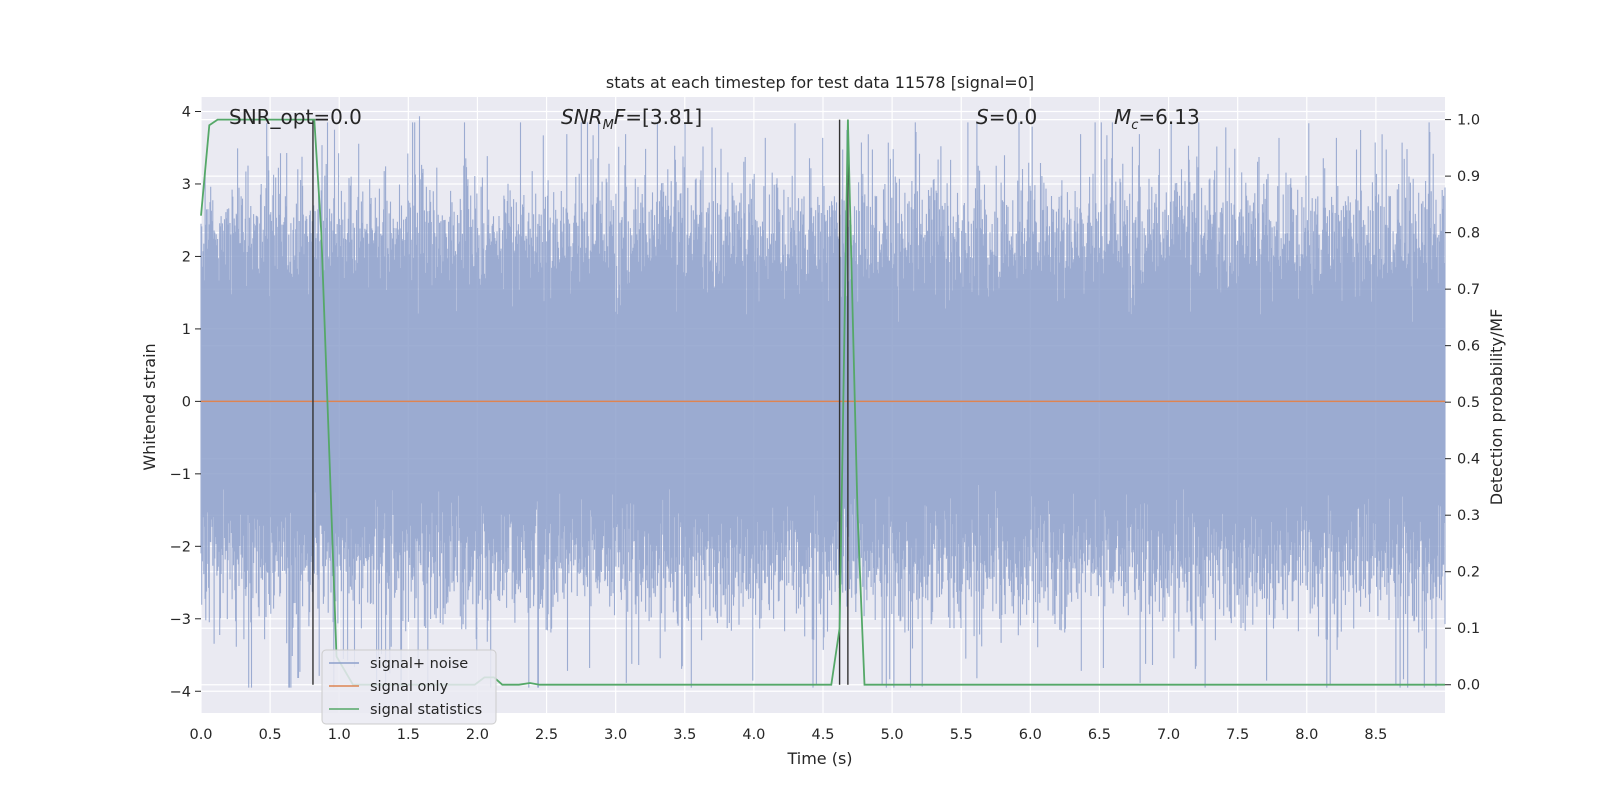 The image size is (1600, 800). I want to click on x-tick-label: 4.0, so click(753, 735).